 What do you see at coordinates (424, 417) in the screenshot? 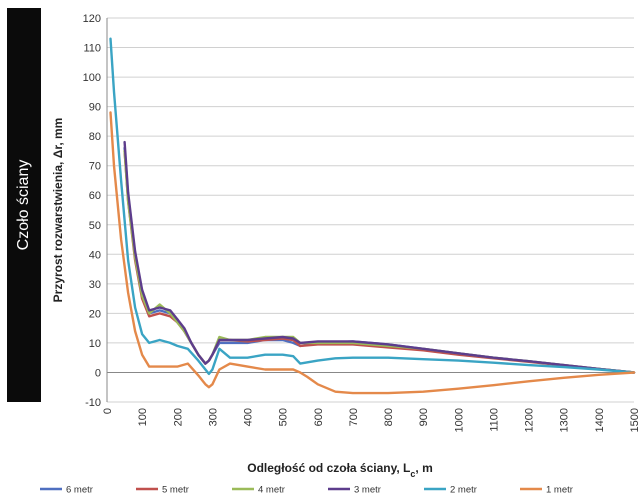
I see `x-tick-label: 900` at bounding box center [424, 417].